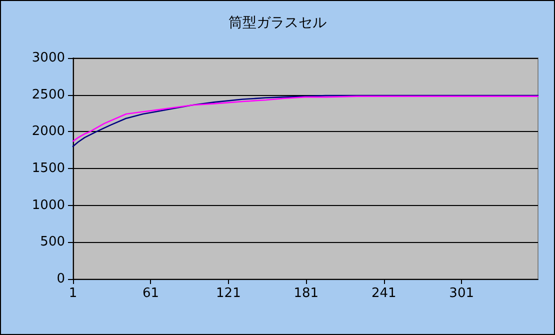 The height and width of the screenshot is (335, 555). What do you see at coordinates (306, 293) in the screenshot?
I see `x-tick-label: 181` at bounding box center [306, 293].